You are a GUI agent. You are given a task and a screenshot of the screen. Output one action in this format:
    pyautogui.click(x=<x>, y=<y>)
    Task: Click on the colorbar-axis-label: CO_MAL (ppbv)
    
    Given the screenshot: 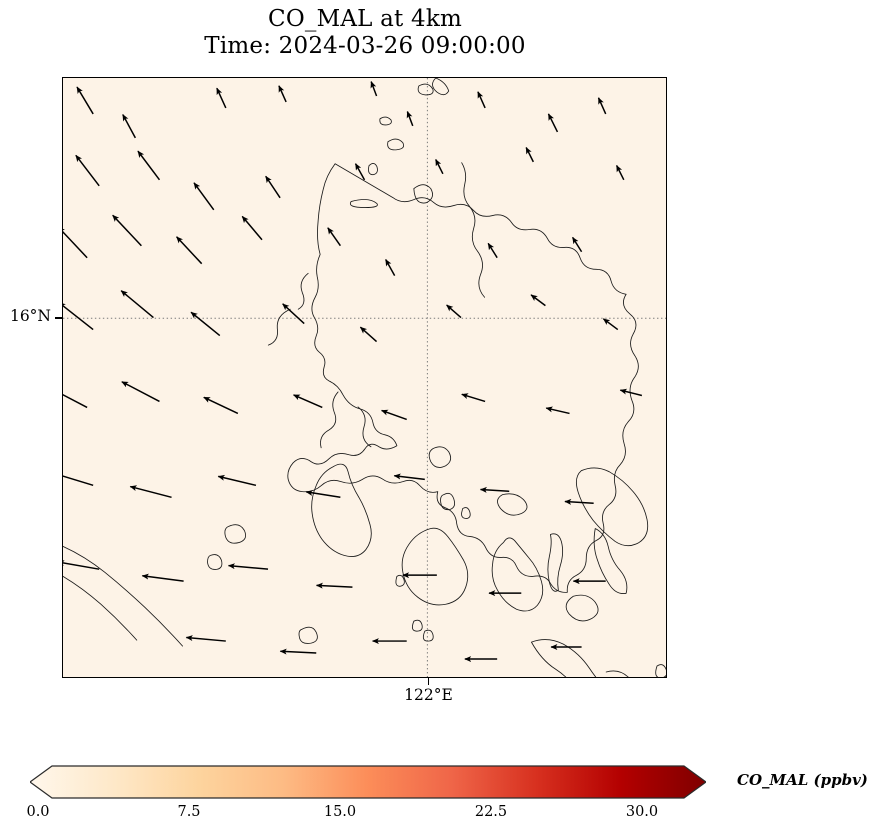 What is the action you would take?
    pyautogui.click(x=802, y=780)
    